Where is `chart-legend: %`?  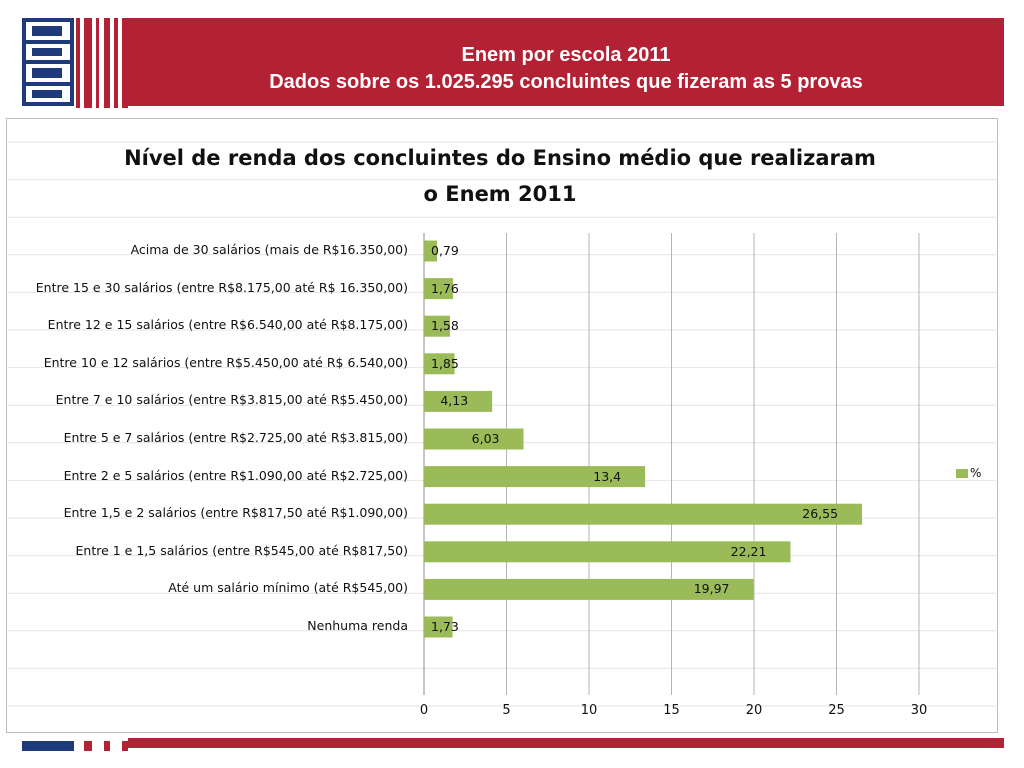
chart-legend: % is located at coordinates (968, 473).